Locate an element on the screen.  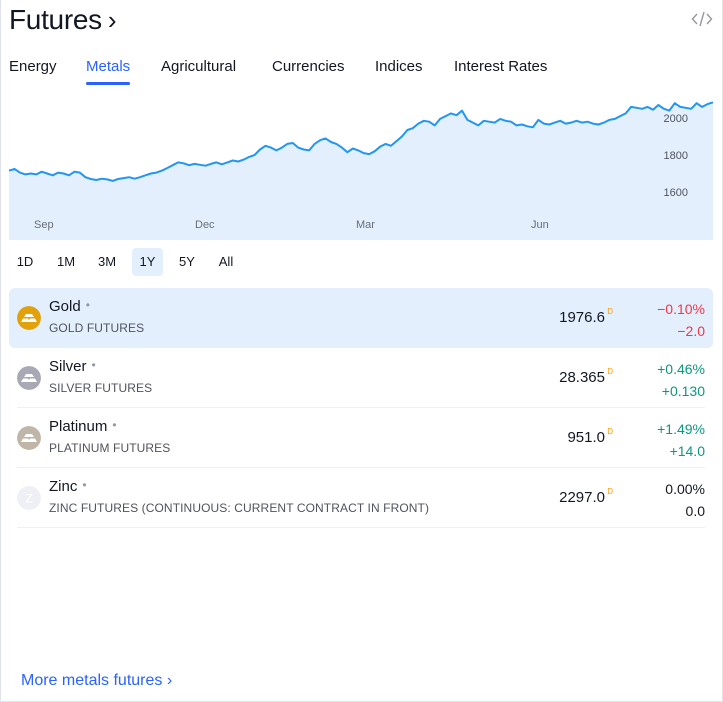
range-1m: 1M is located at coordinates (66, 261).